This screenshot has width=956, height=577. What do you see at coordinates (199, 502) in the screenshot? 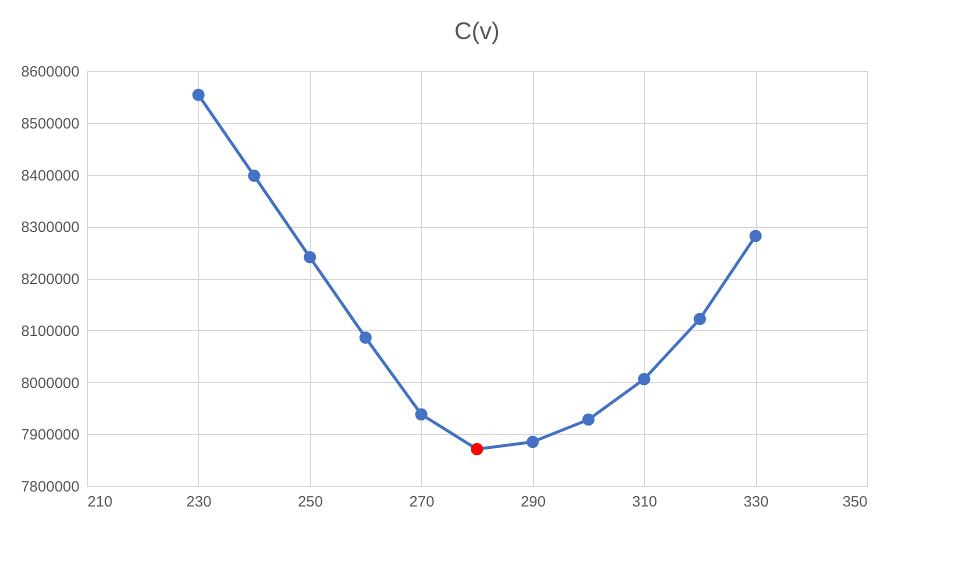
I see `x-tick-label: 230` at bounding box center [199, 502].